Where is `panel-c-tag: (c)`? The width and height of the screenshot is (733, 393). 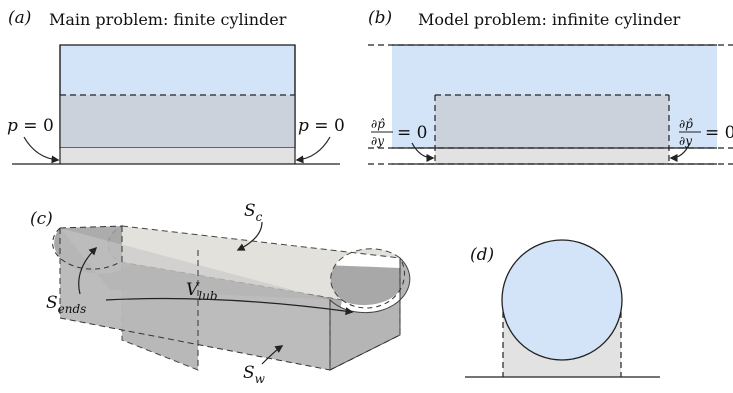 panel-c-tag: (c) is located at coordinates (41, 219).